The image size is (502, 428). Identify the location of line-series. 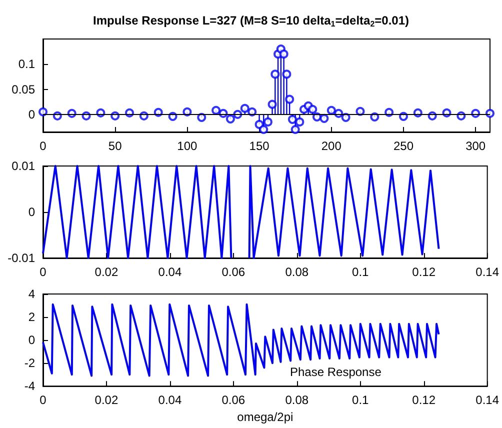
(241, 340).